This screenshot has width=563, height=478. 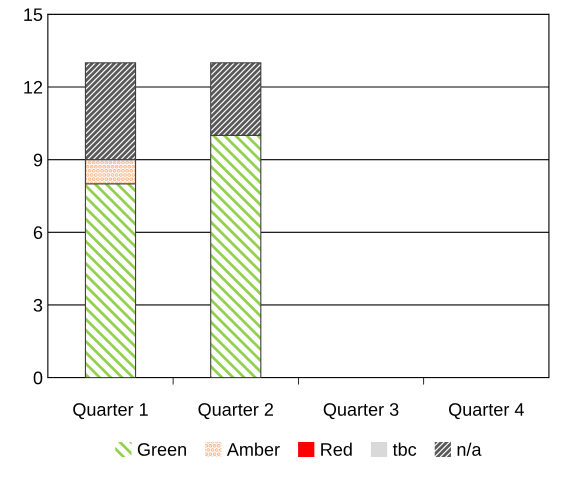 What do you see at coordinates (33, 15) in the screenshot?
I see `y-tick-label: 15` at bounding box center [33, 15].